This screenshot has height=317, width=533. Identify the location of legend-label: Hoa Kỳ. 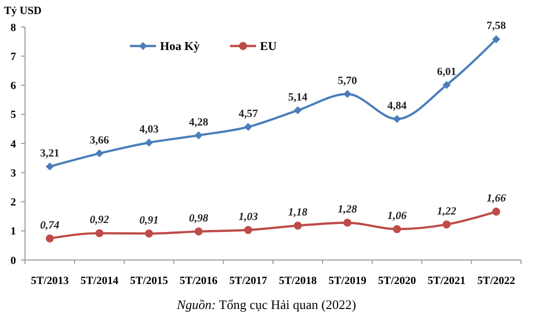
(180, 46).